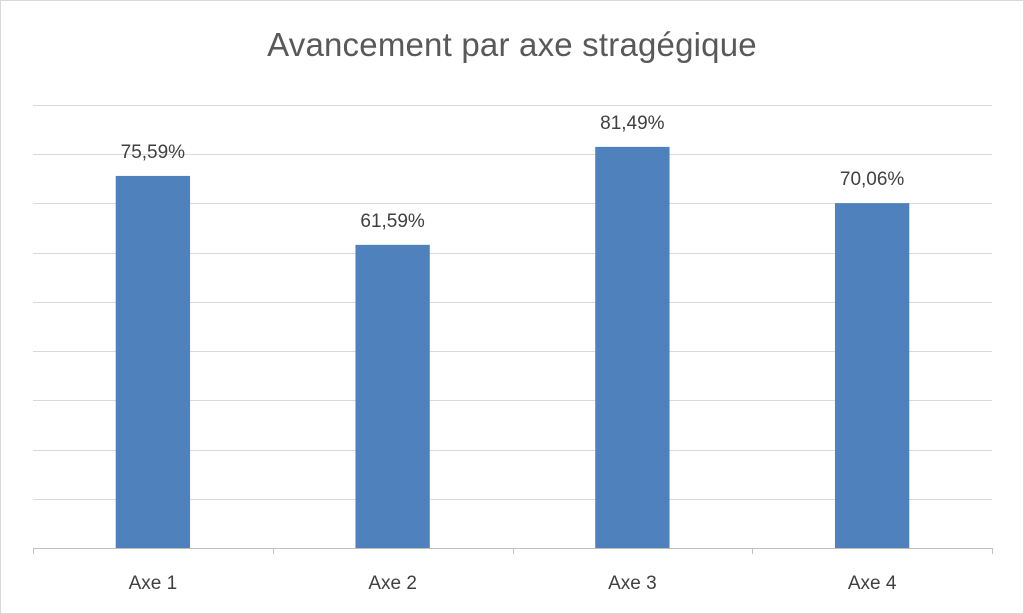  Describe the element at coordinates (392, 221) in the screenshot. I see `data-label-2: 61,59%` at that location.